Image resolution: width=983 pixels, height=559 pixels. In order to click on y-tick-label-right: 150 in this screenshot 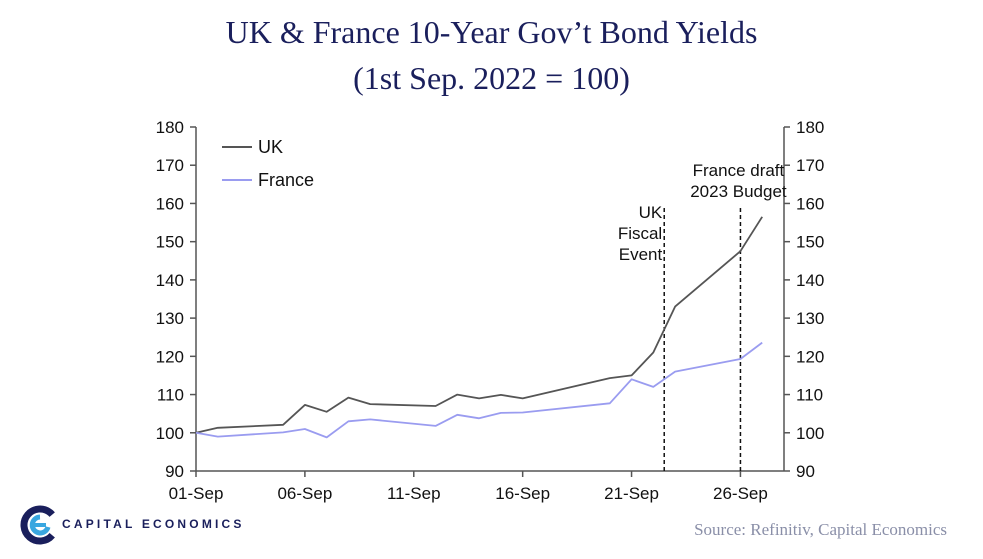, I will do `click(810, 242)`.